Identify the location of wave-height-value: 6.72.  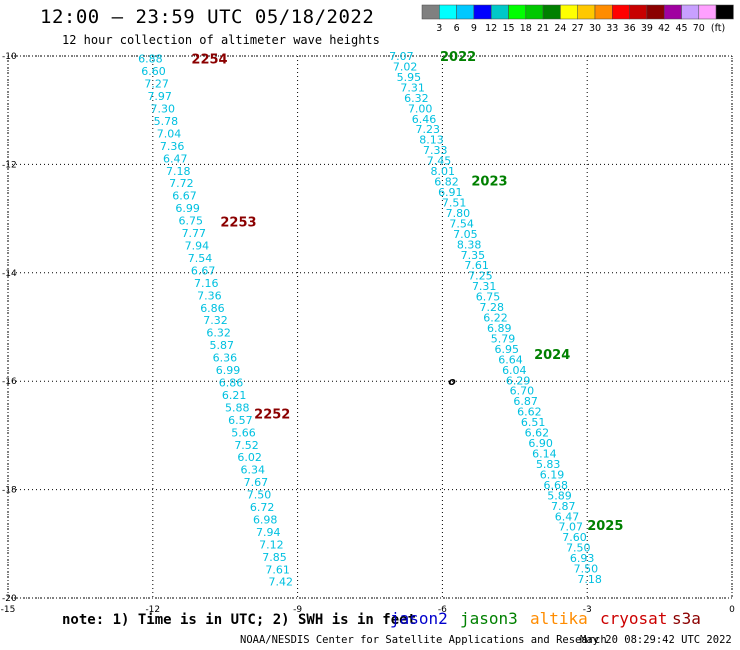
(262, 507).